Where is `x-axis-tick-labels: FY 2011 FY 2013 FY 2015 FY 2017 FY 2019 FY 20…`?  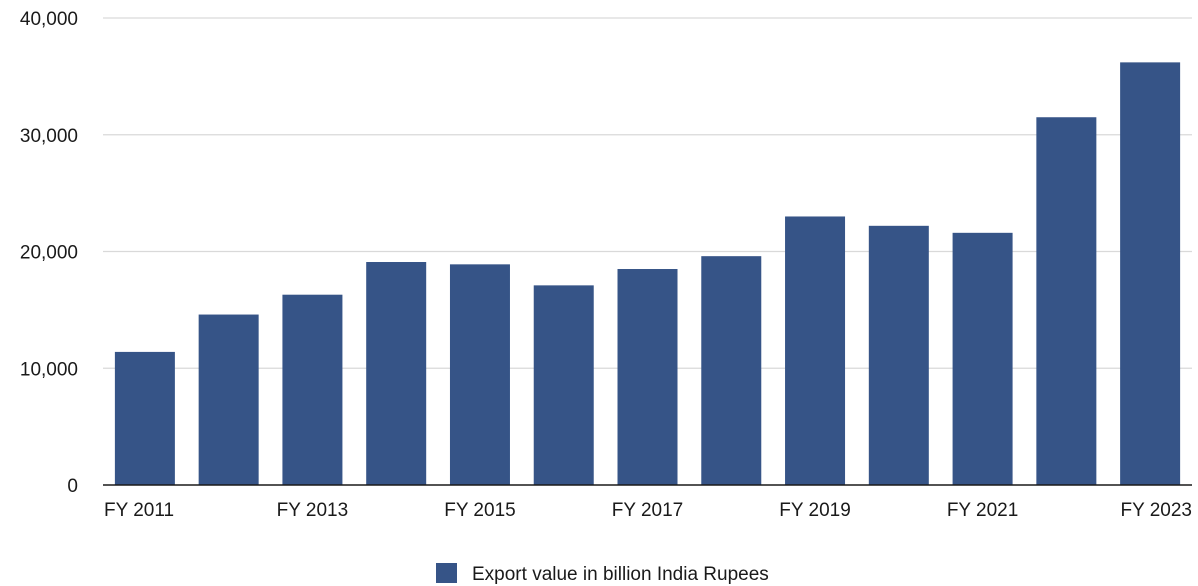 x-axis-tick-labels: FY 2011 FY 2013 FY 2015 FY 2017 FY 2019 FY 20… is located at coordinates (648, 510).